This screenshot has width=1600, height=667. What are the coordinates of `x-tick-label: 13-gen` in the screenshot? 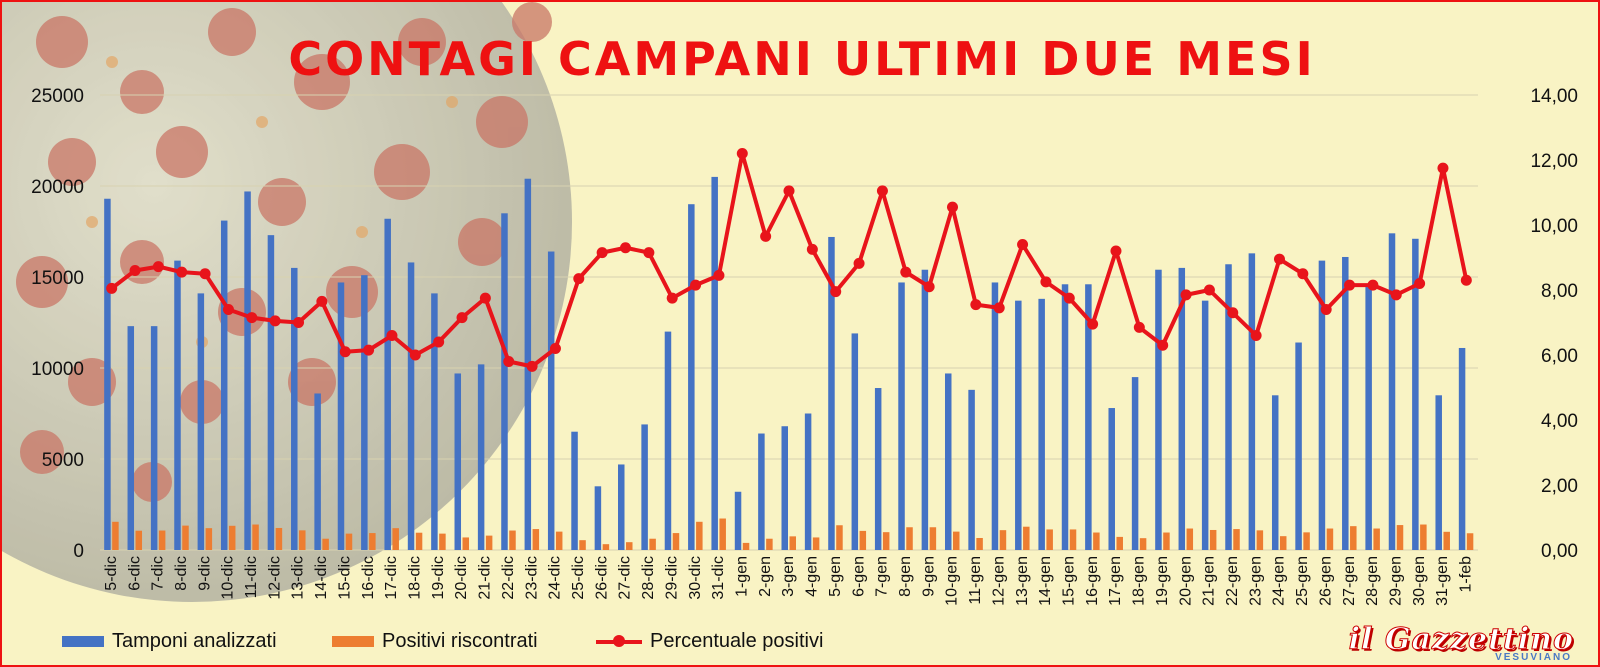 It's located at (1022, 581).